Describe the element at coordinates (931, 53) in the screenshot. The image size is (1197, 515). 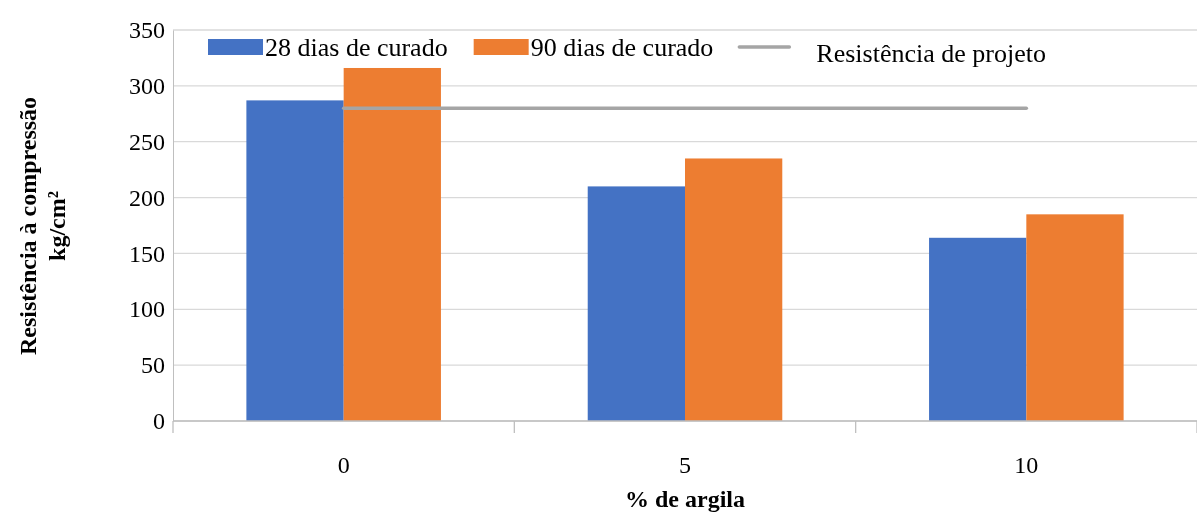
I see `legend-label: Resistência de projeto` at that location.